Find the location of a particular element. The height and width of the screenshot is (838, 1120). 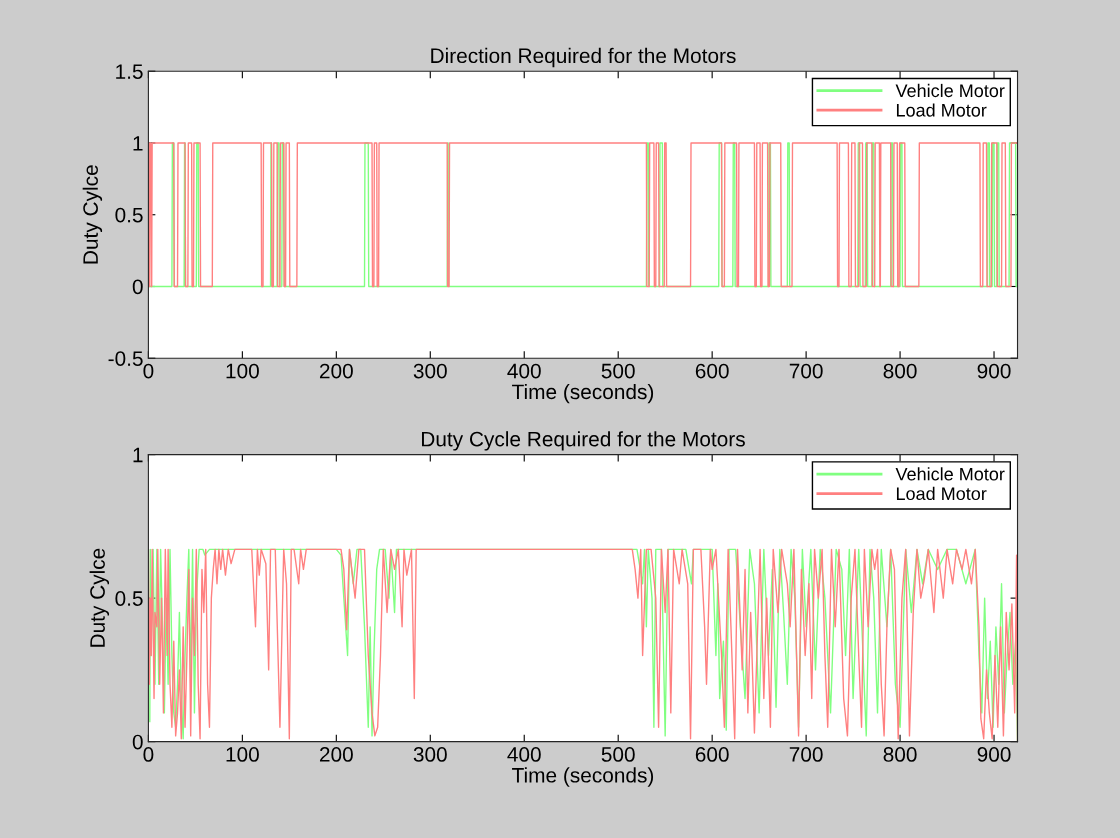

chart-title: Direction Required for the Motors is located at coordinates (583, 57).